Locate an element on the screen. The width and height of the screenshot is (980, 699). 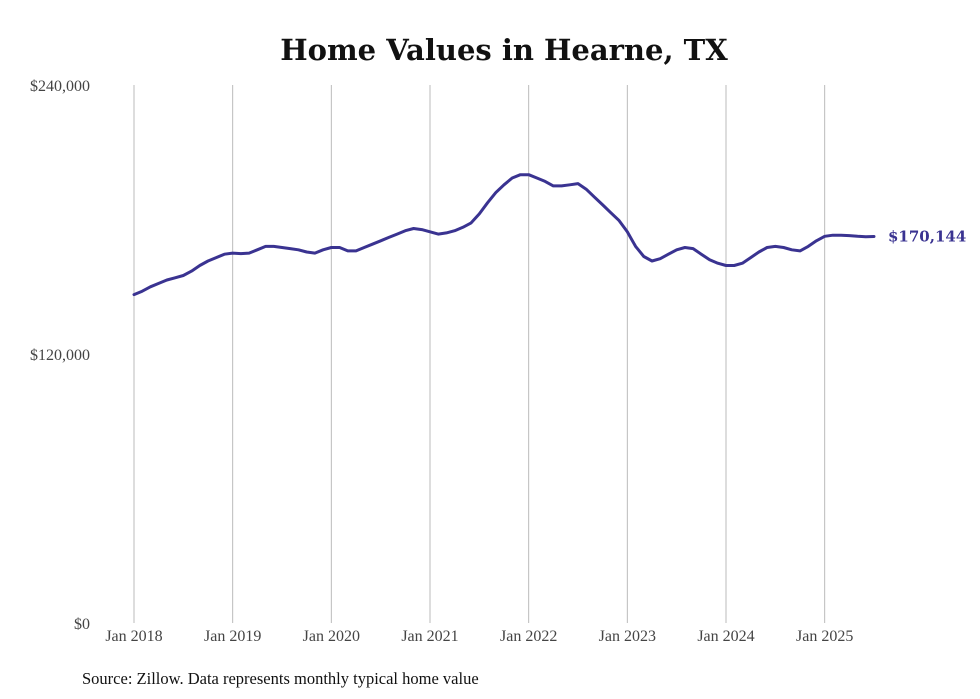
x-tick-label: Jan 2025 is located at coordinates (824, 636).